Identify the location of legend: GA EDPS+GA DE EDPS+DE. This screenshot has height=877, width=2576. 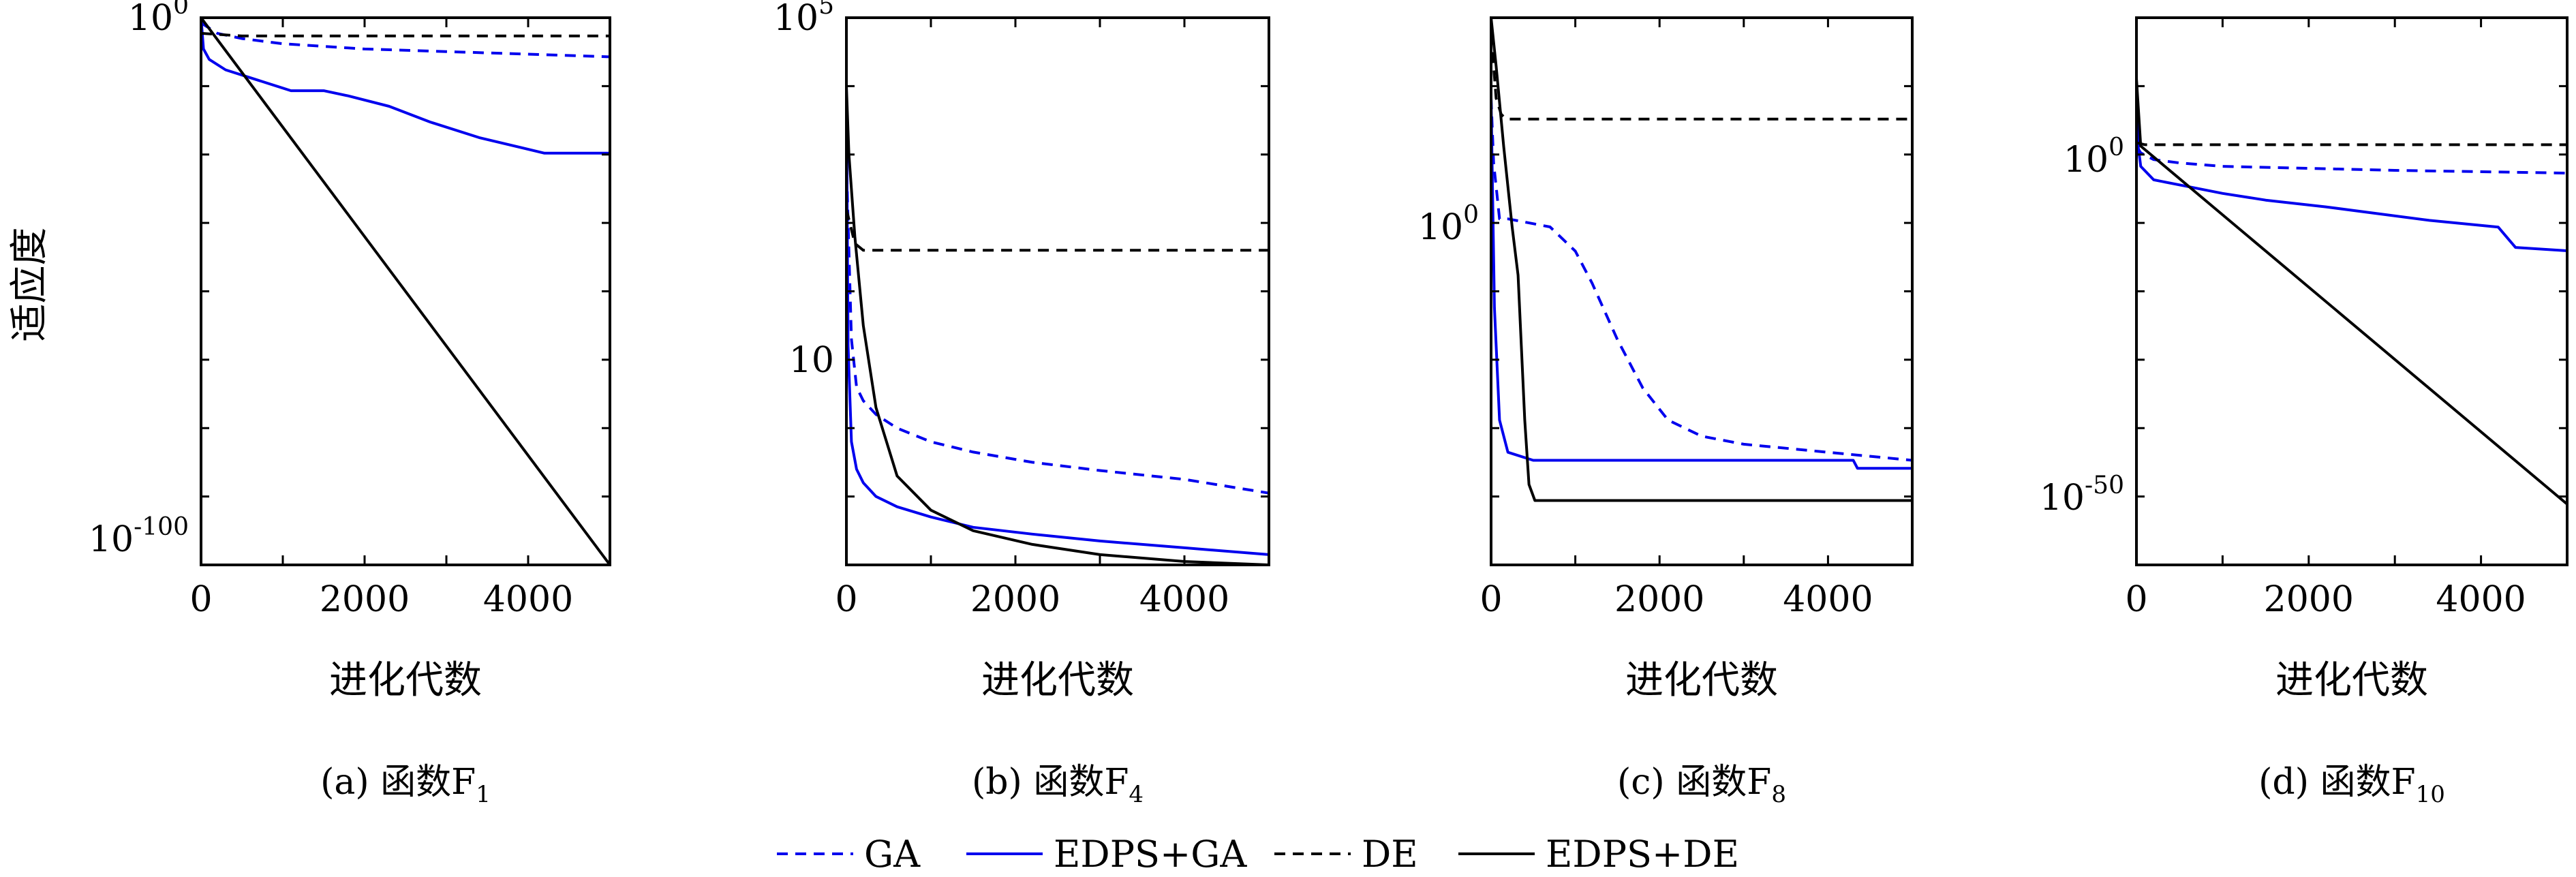
(1258, 854).